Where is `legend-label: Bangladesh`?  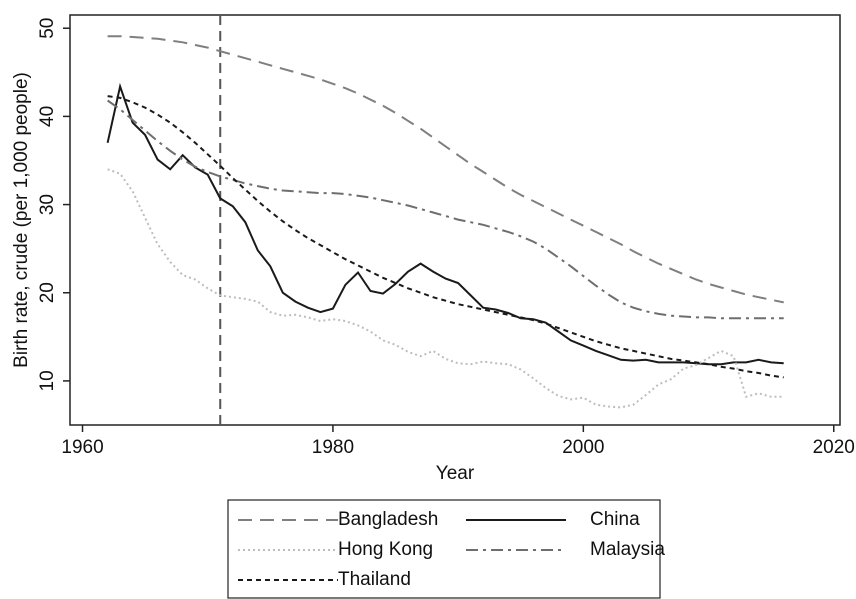 legend-label: Bangladesh is located at coordinates (388, 519).